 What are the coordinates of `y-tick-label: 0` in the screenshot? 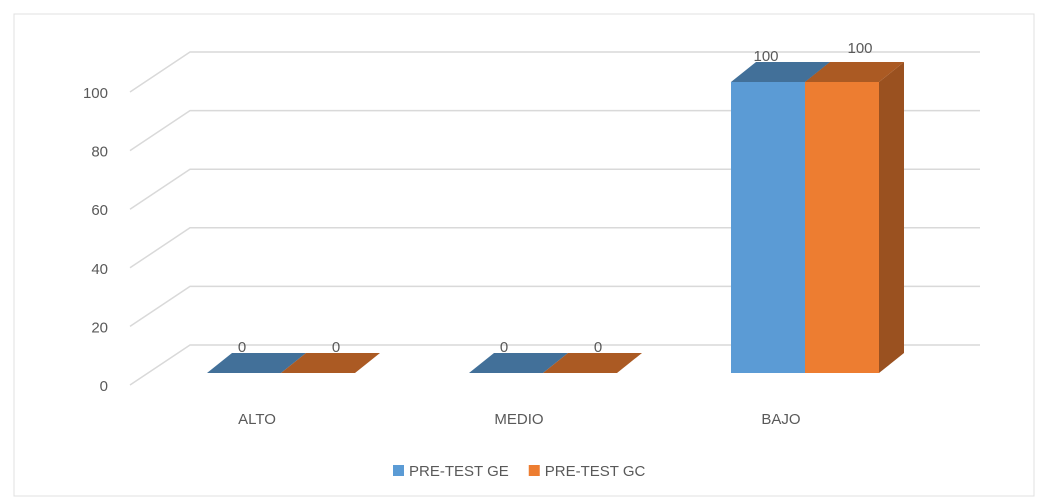 It's located at (104, 386).